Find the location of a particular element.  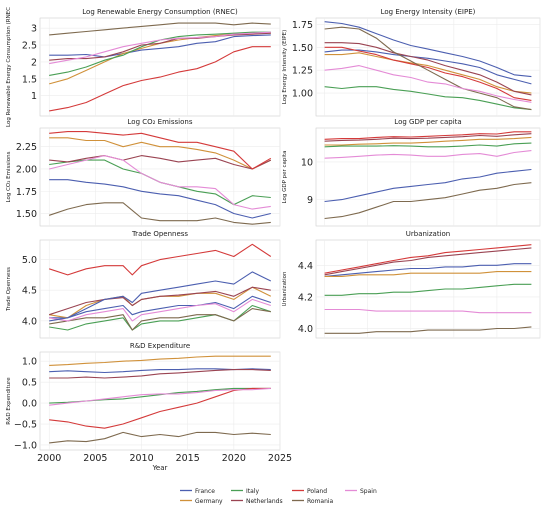

subplot-title: Log Renewable Energy Consumption (RNEC) is located at coordinates (160, 12).